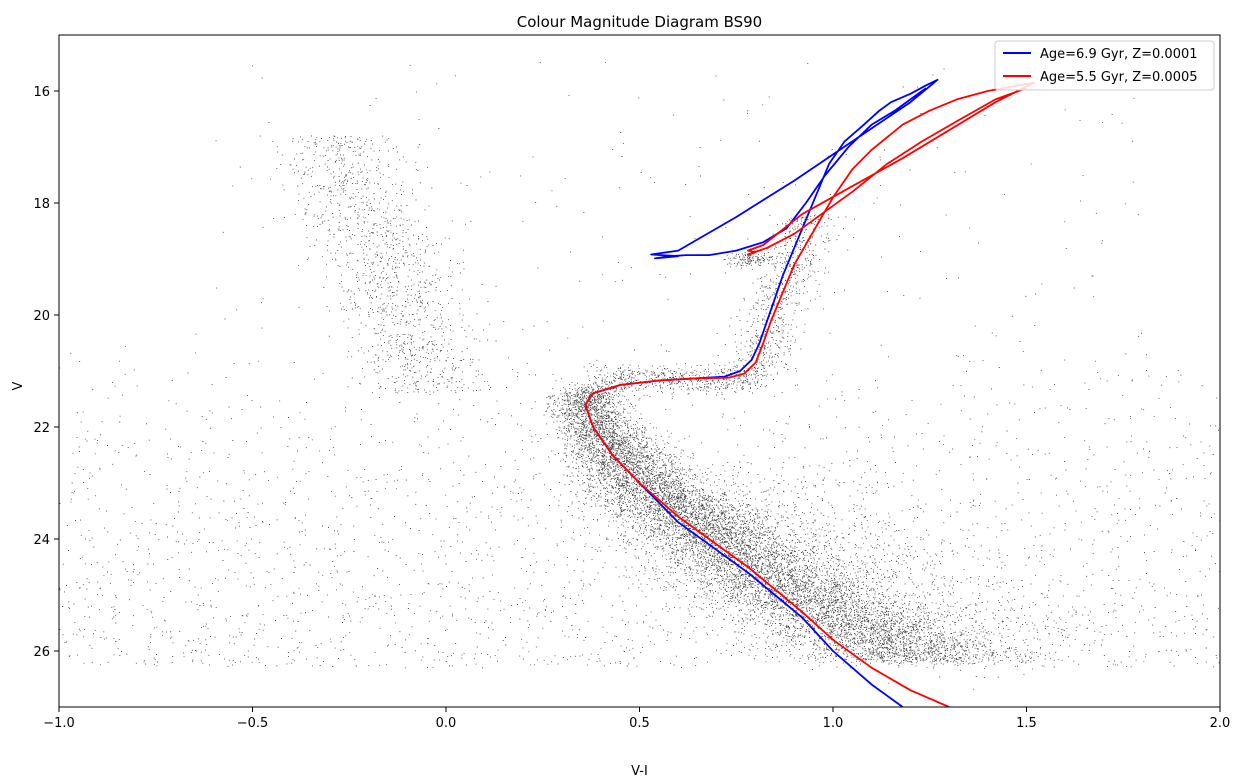  I want to click on y-axis-label: V, so click(18, 385).